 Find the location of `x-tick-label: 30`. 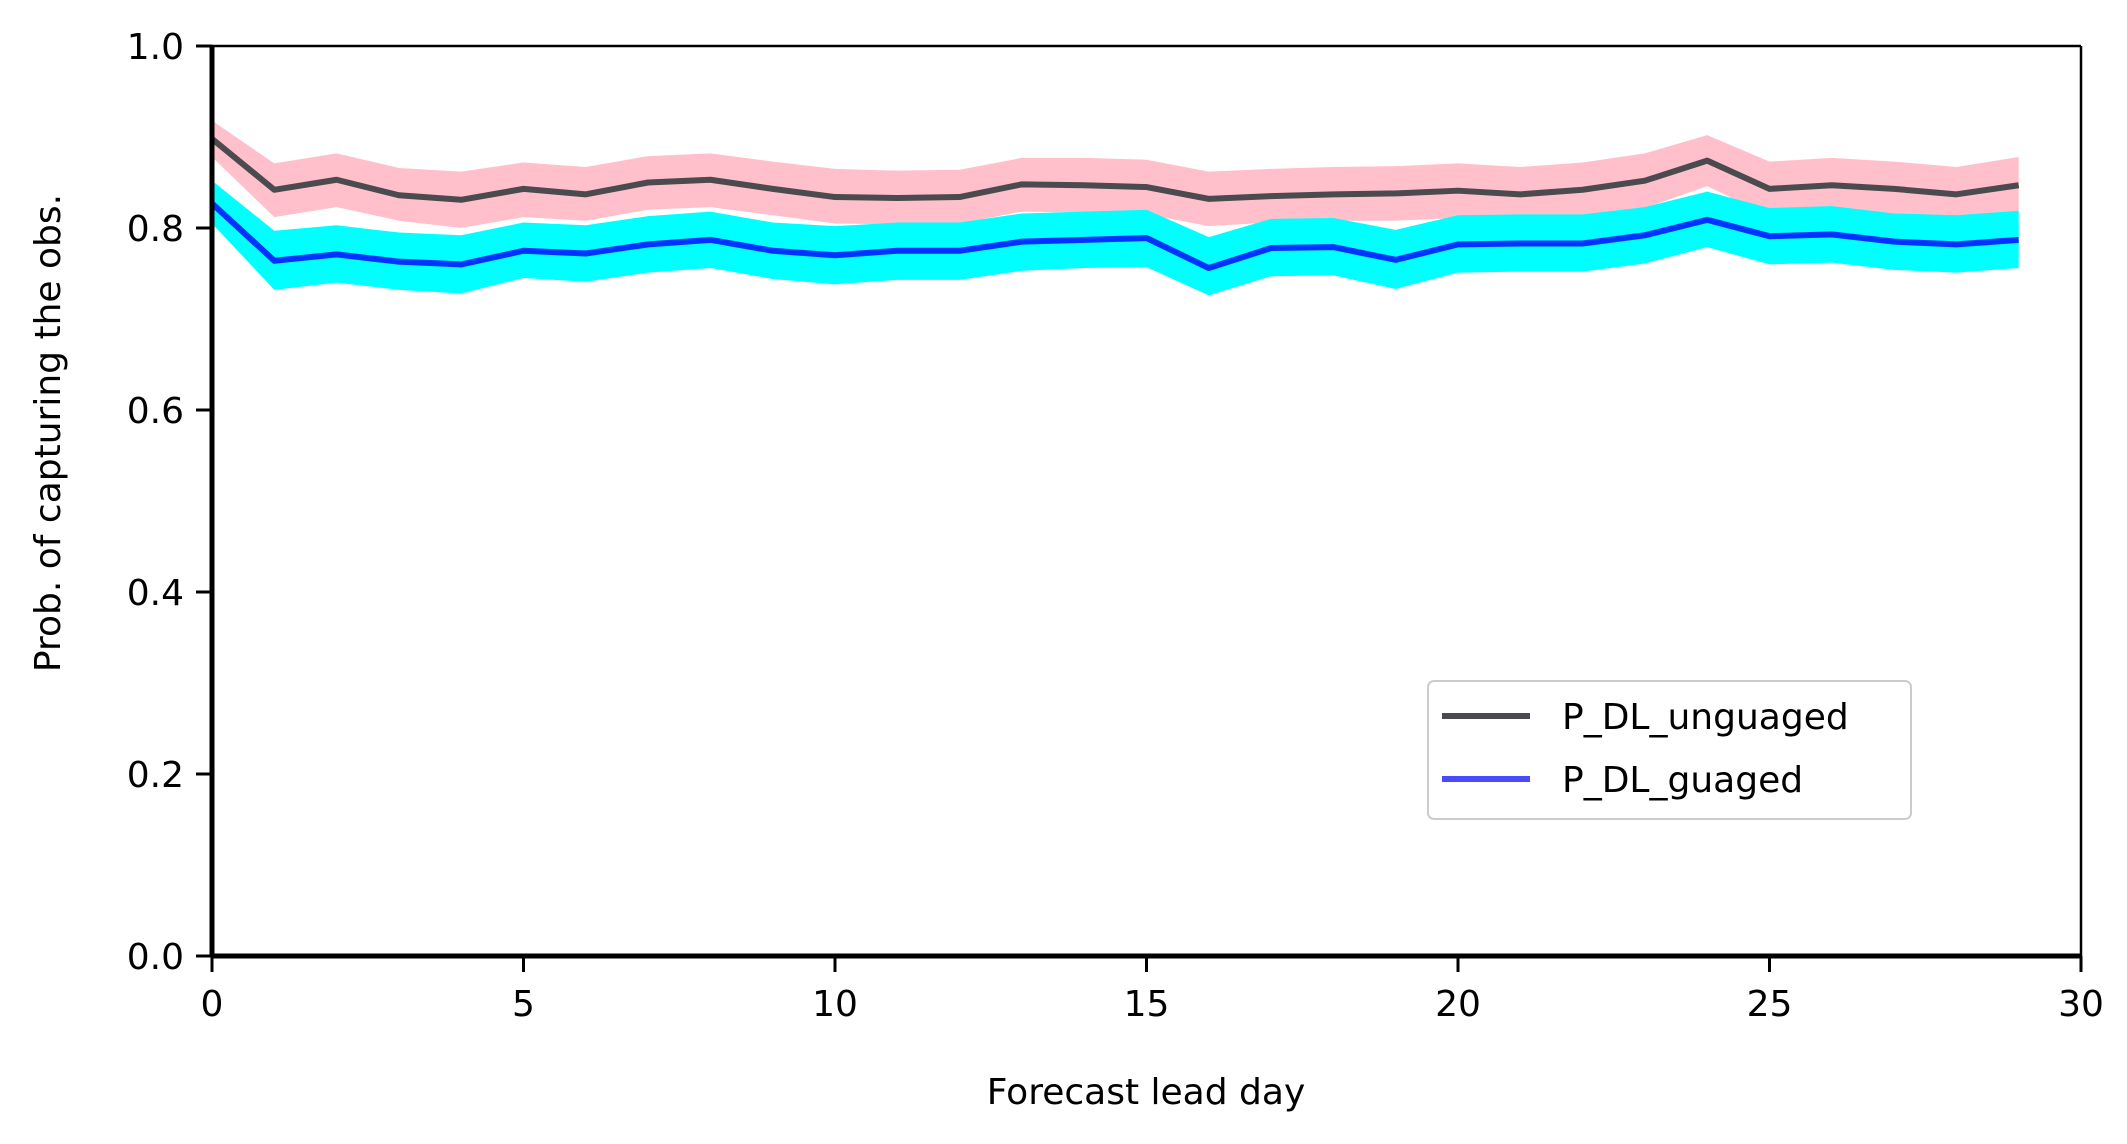

x-tick-label: 30 is located at coordinates (2081, 1004).